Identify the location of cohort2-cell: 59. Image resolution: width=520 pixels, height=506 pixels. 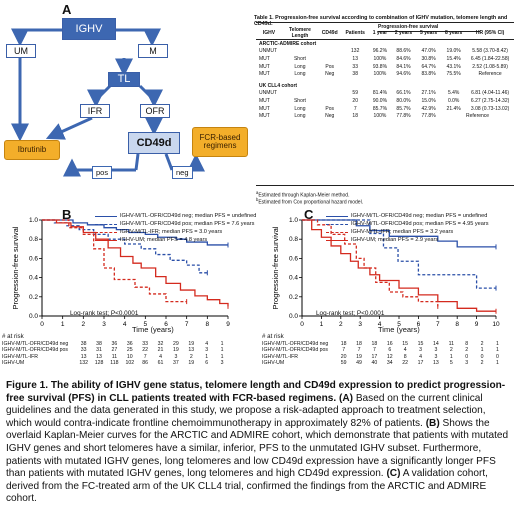
(355, 93).